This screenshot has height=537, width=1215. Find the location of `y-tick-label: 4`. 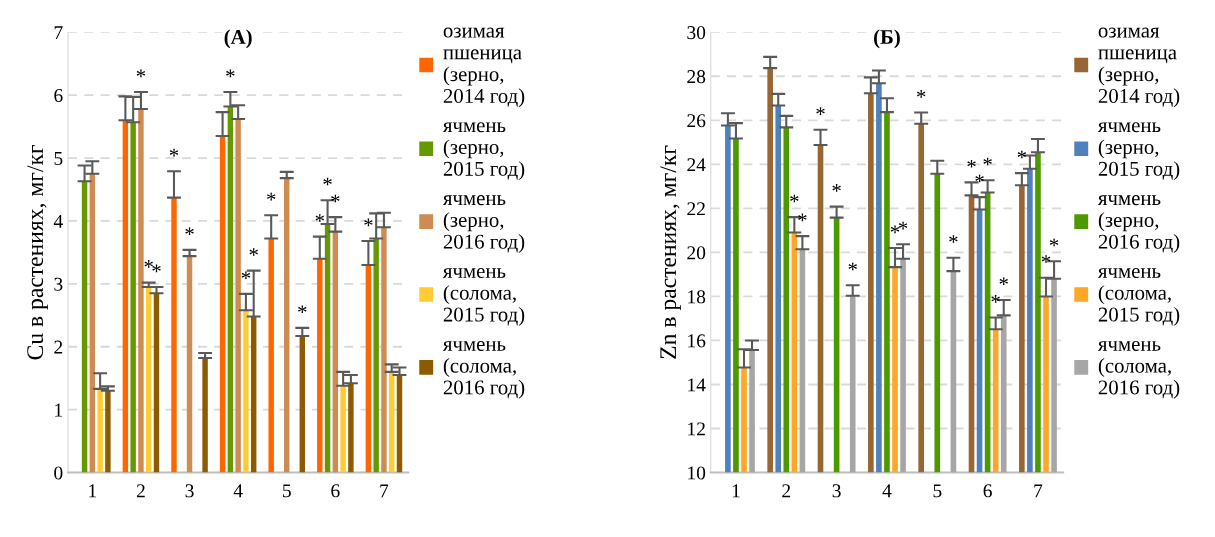

y-tick-label: 4 is located at coordinates (58, 221).